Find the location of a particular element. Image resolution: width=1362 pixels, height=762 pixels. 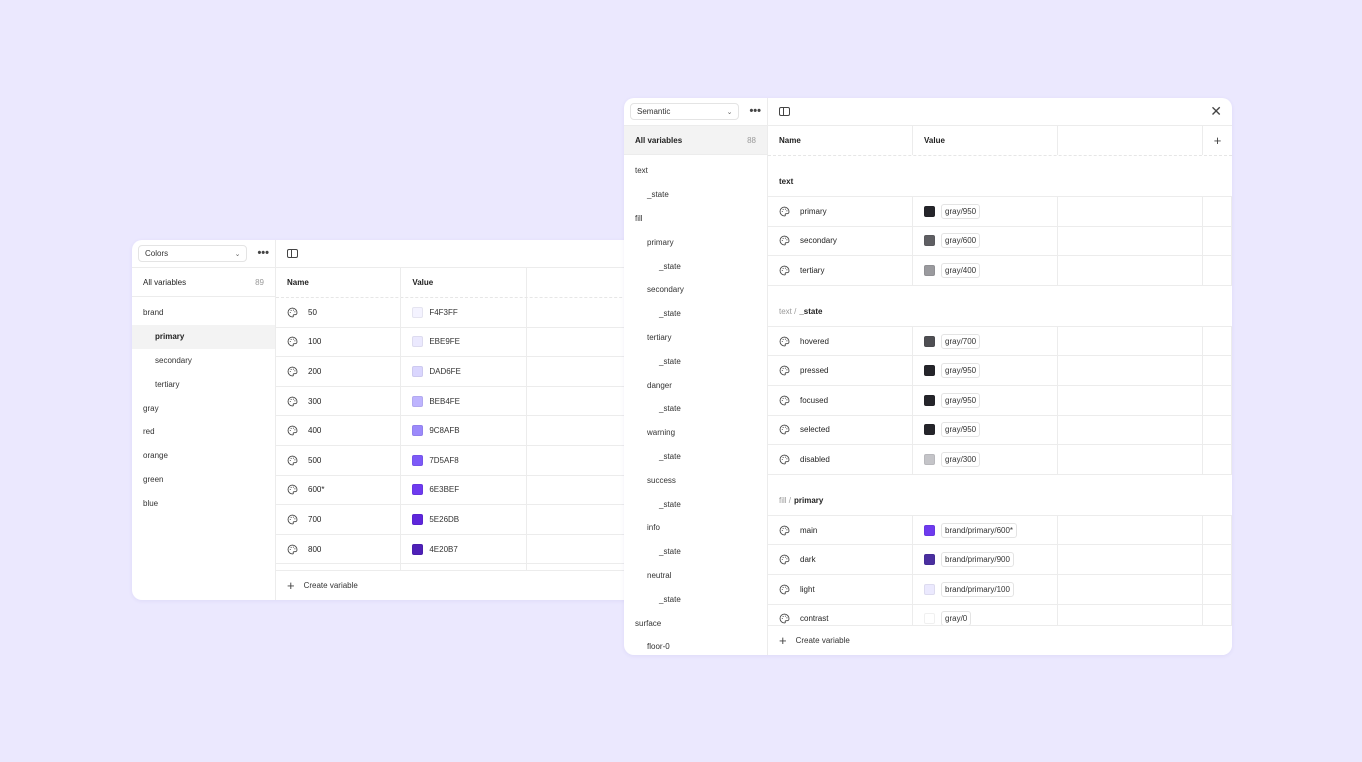

value-cell: 9C8AFB is located at coordinates (464, 430).